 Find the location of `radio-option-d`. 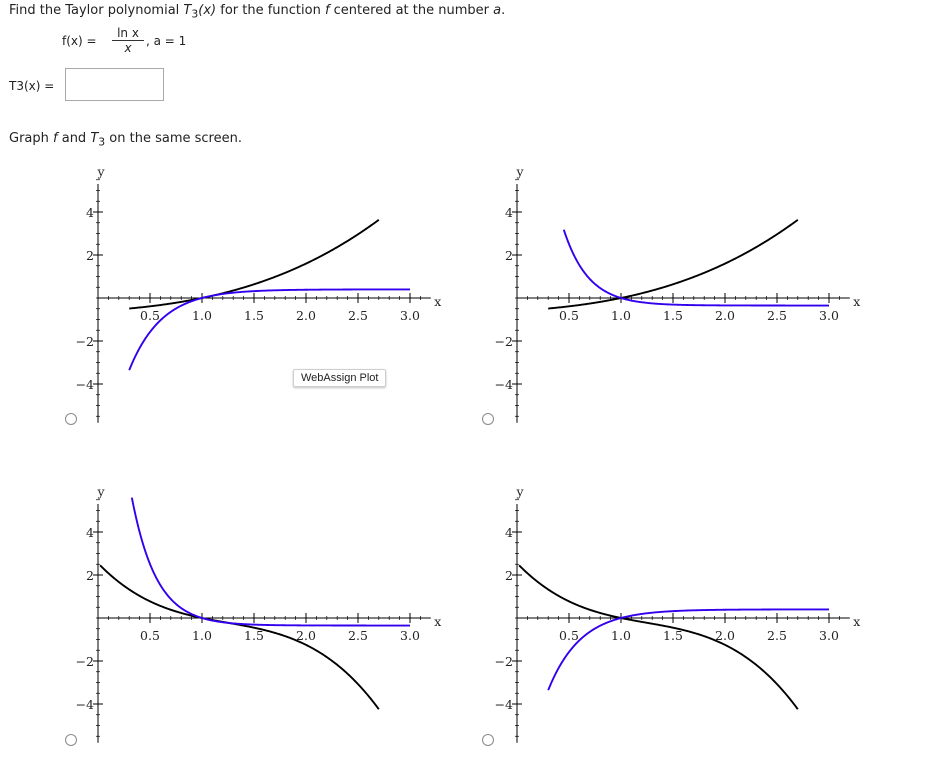

radio-option-d is located at coordinates (488, 740).